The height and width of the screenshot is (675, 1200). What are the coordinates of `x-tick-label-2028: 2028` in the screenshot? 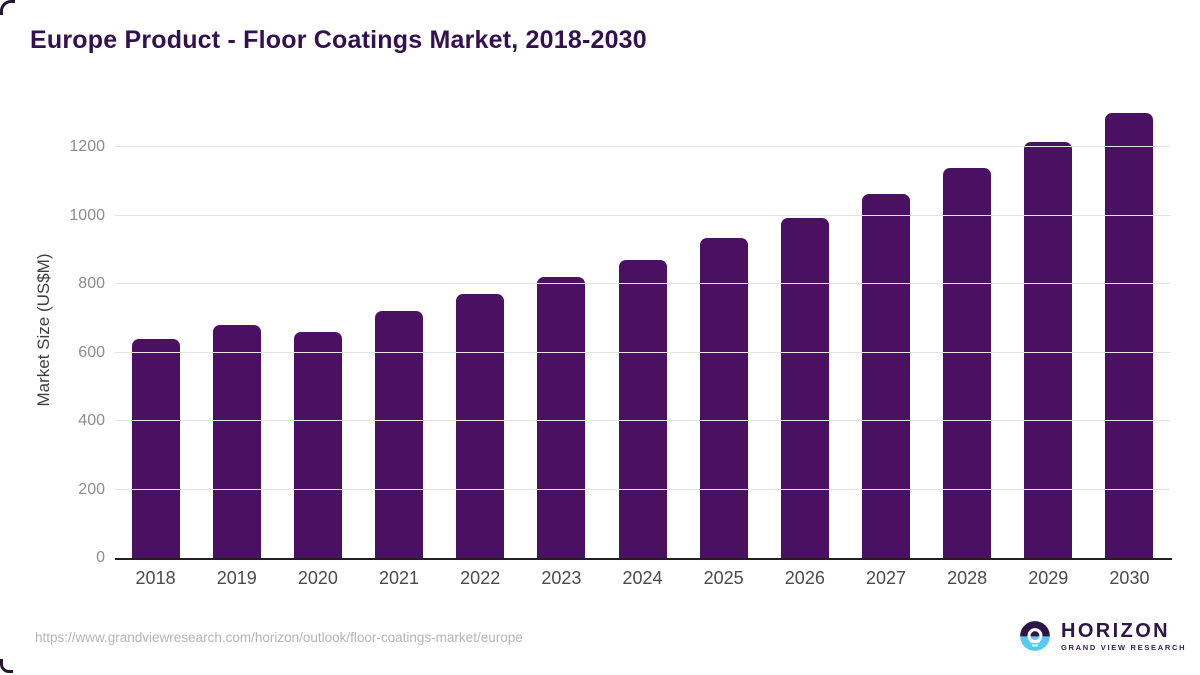 It's located at (967, 578).